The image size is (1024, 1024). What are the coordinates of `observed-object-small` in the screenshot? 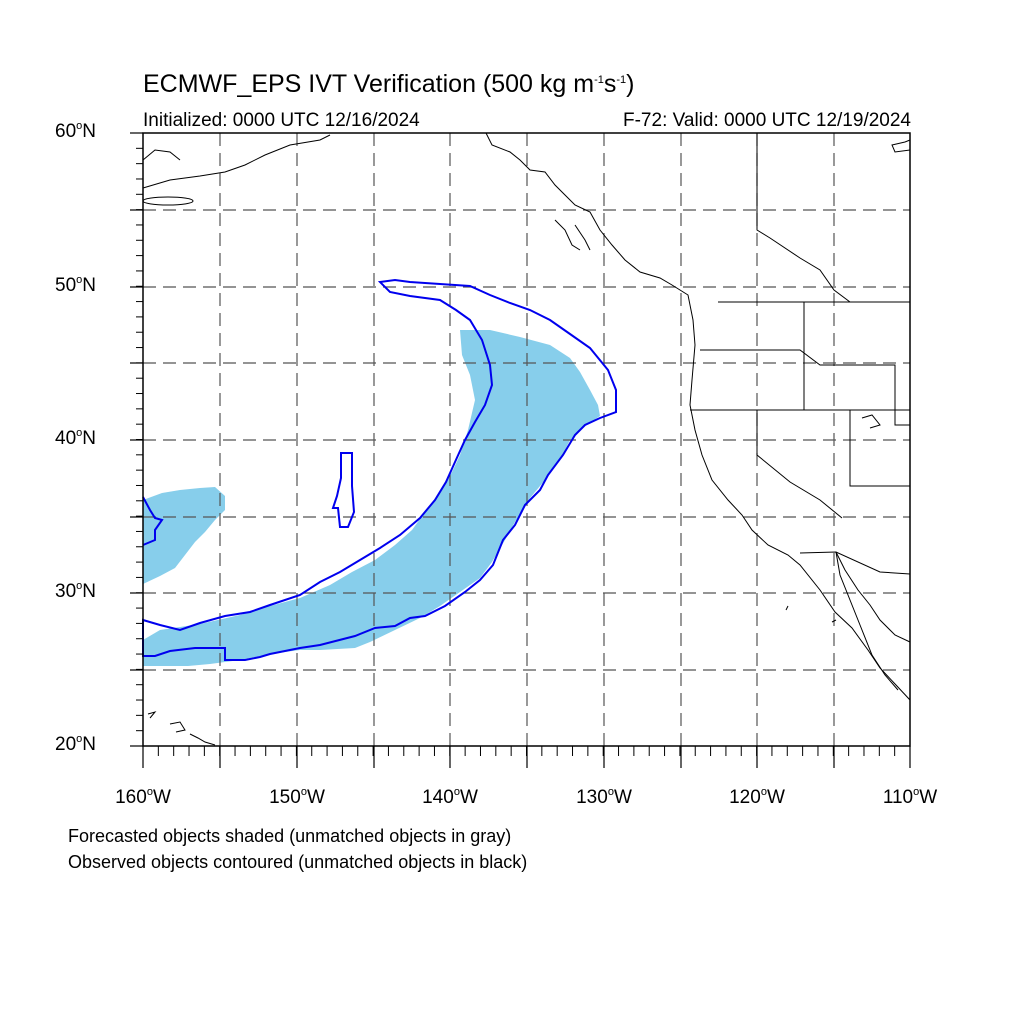 It's located at (343, 490).